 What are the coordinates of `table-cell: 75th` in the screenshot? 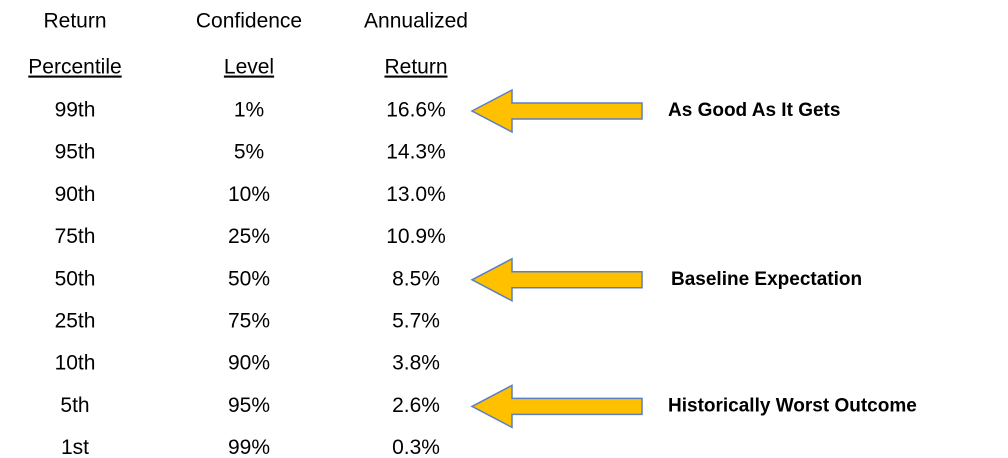 It's located at (75, 236).